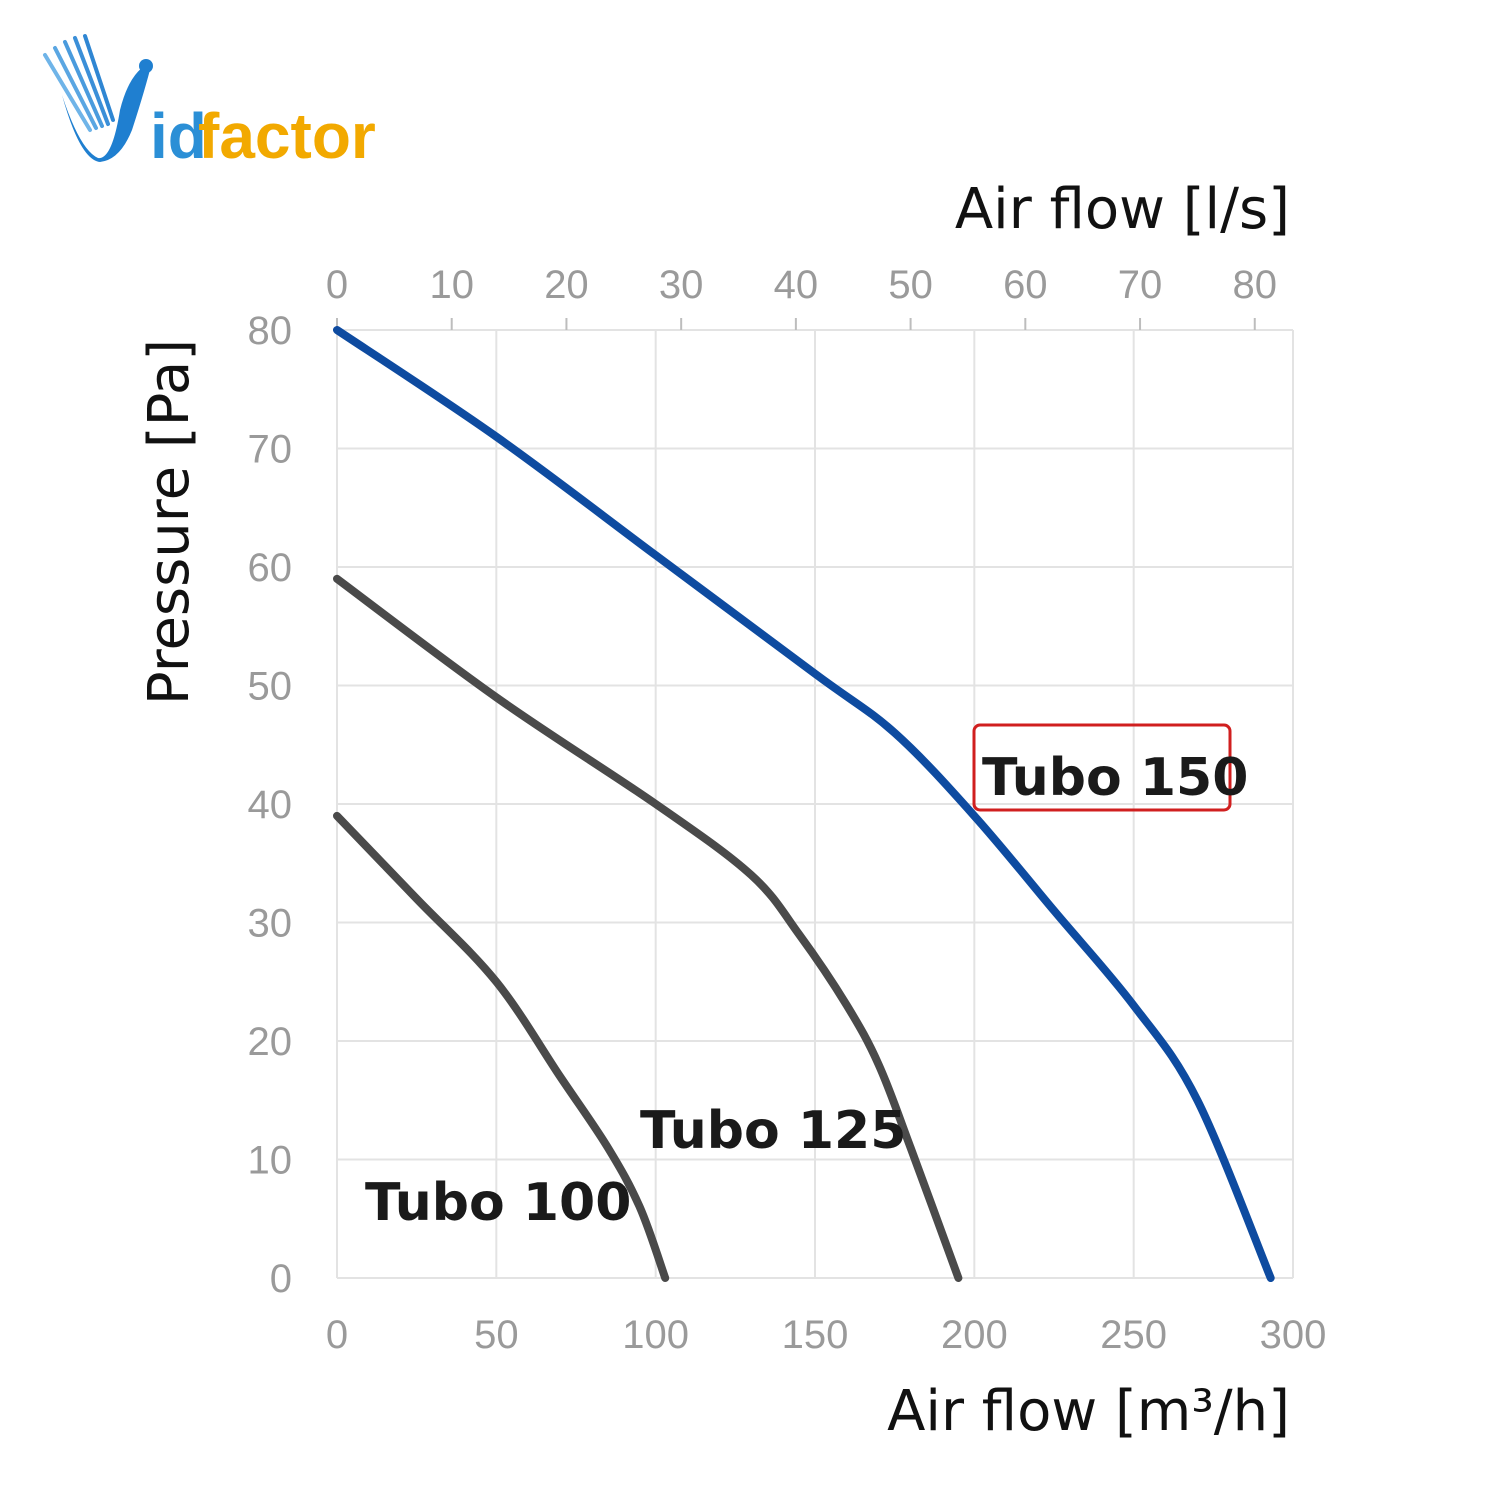  What do you see at coordinates (270, 924) in the screenshot?
I see `left-tick-label: 30` at bounding box center [270, 924].